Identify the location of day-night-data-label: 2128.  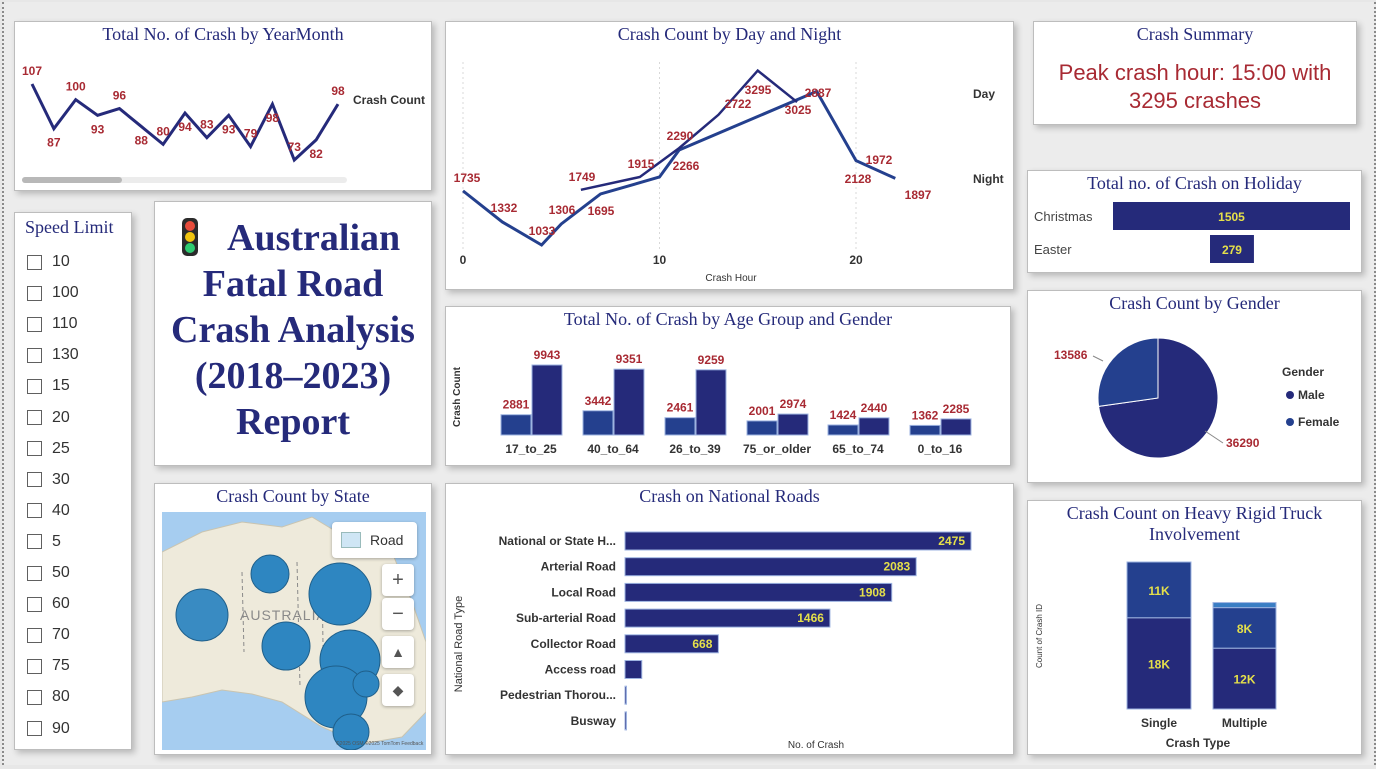
(858, 179).